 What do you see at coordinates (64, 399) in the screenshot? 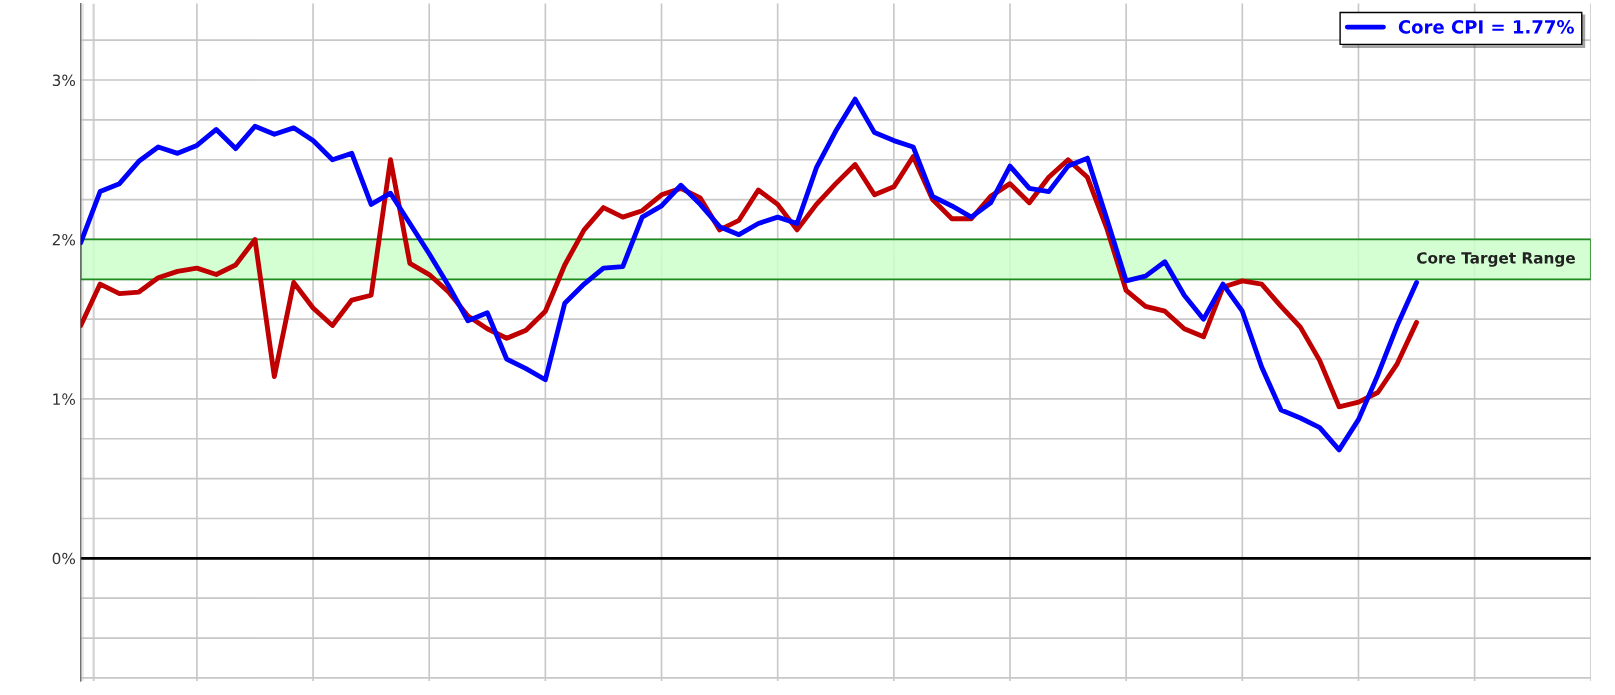
I see `y-tick-label: 1%` at bounding box center [64, 399].